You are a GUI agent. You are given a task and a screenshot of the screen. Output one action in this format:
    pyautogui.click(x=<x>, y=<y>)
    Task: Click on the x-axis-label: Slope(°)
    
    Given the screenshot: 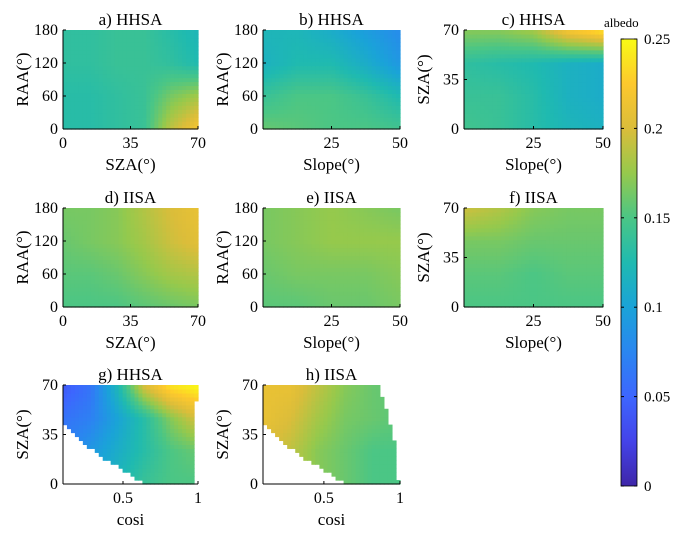 What is the action you would take?
    pyautogui.click(x=331, y=342)
    